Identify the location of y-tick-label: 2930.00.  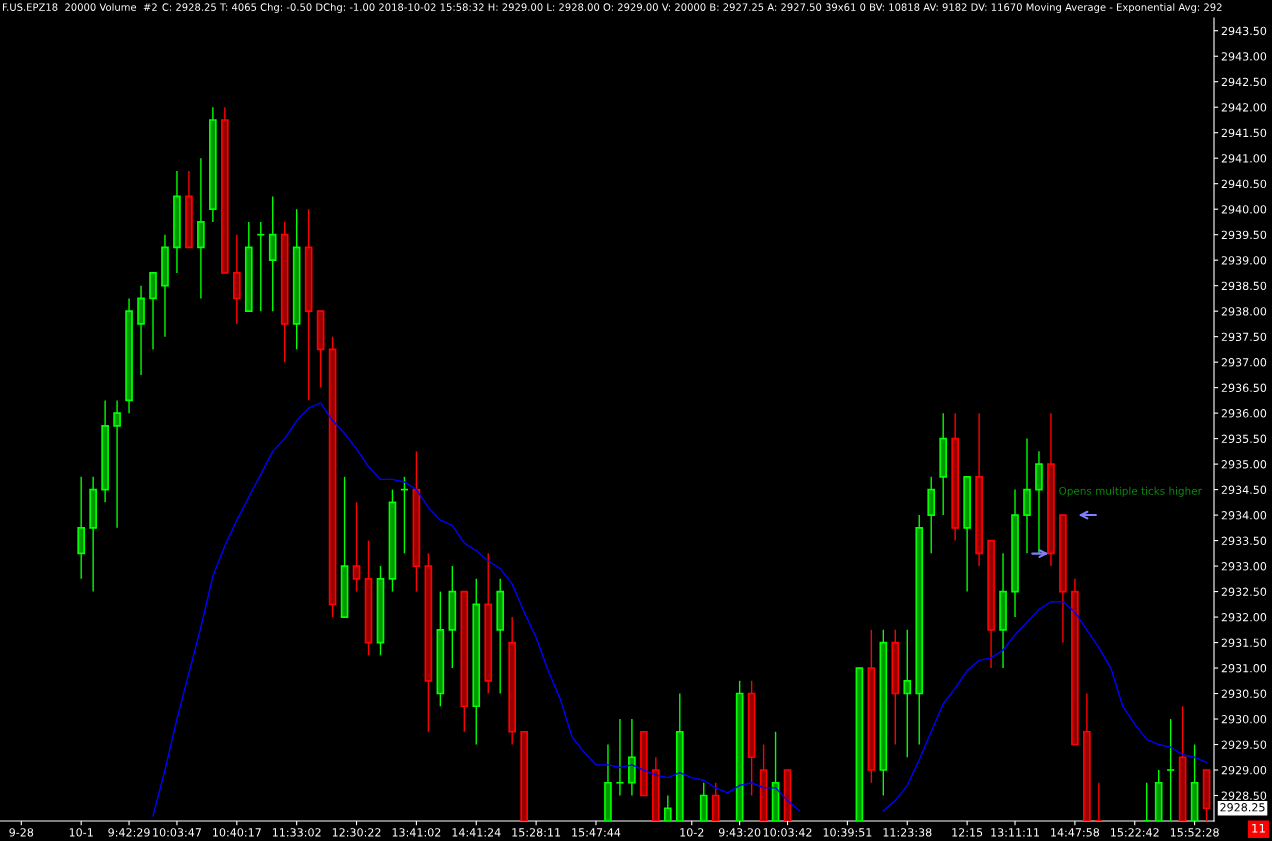
(1244, 719).